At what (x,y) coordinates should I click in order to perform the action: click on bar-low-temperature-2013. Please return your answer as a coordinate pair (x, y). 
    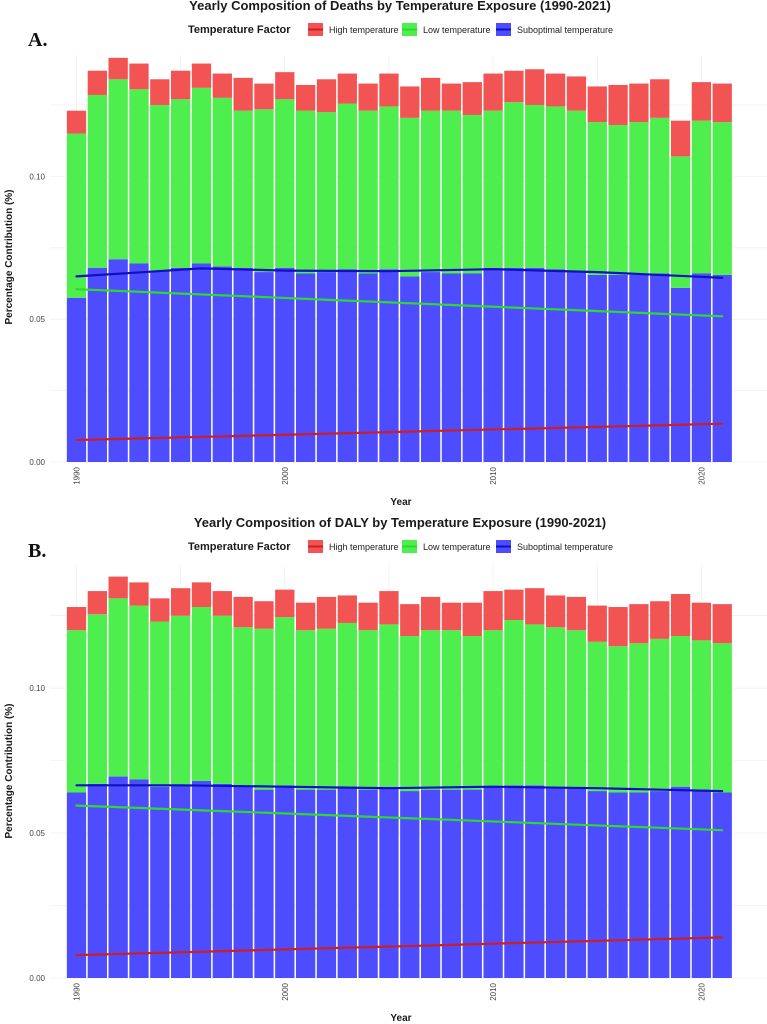
    Looking at the image, I should click on (555, 188).